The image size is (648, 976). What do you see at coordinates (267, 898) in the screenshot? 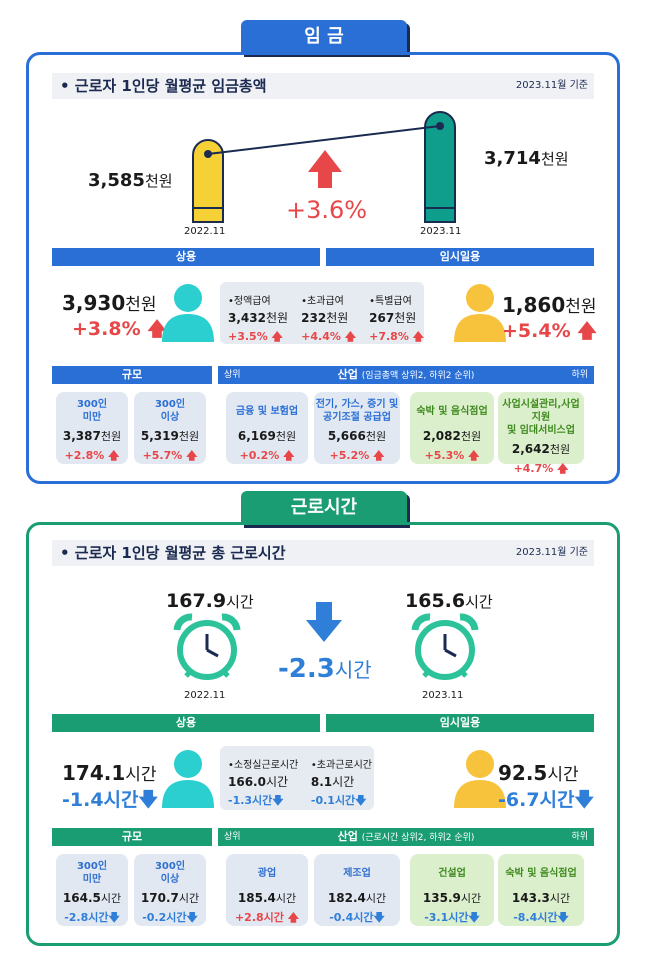
I see `card-value: 185.4시간` at bounding box center [267, 898].